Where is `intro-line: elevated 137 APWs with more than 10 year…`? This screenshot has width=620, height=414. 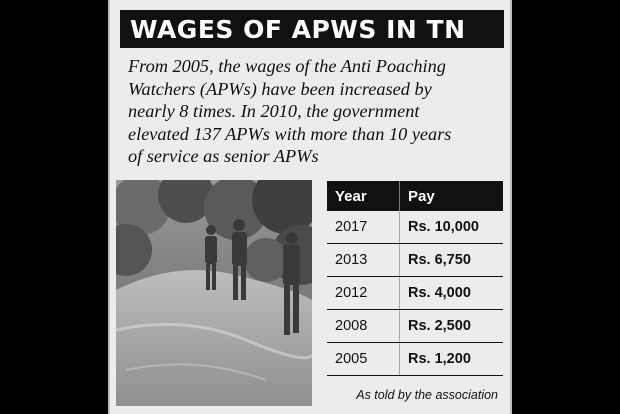 intro-line: elevated 137 APWs with more than 10 year… is located at coordinates (290, 133).